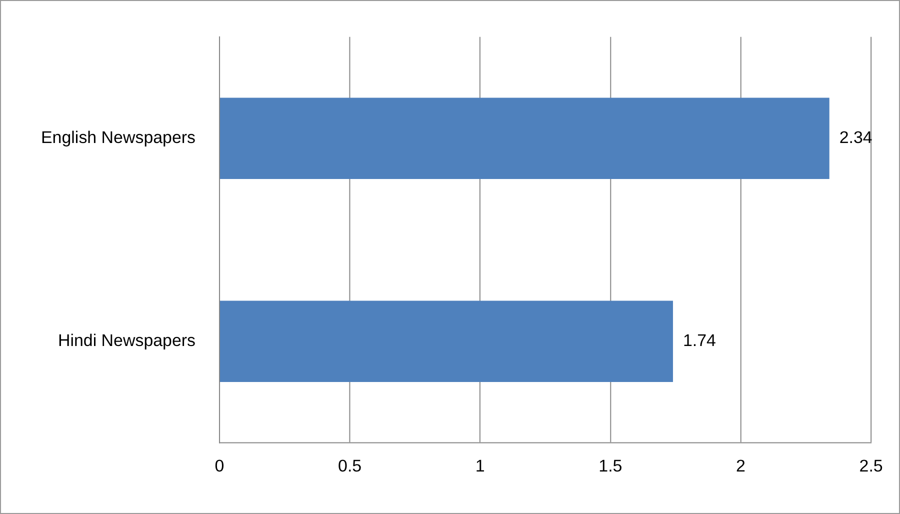 This screenshot has width=900, height=514. Describe the element at coordinates (610, 466) in the screenshot. I see `x-tick-label: 1.5` at that location.